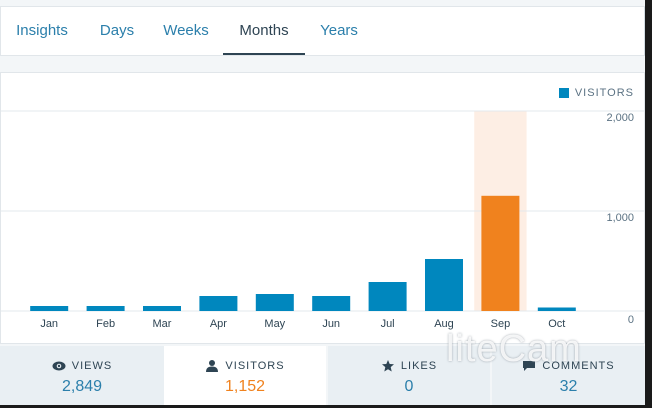 This screenshot has width=652, height=408. What do you see at coordinates (620, 118) in the screenshot?
I see `y-tick-label: 2,000` at bounding box center [620, 118].